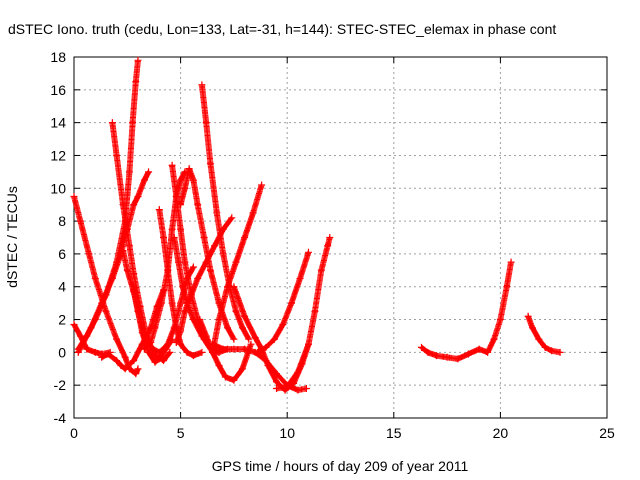 Image resolution: width=640 pixels, height=480 pixels. What do you see at coordinates (501, 433) in the screenshot?
I see `x-tick-label: 20` at bounding box center [501, 433].